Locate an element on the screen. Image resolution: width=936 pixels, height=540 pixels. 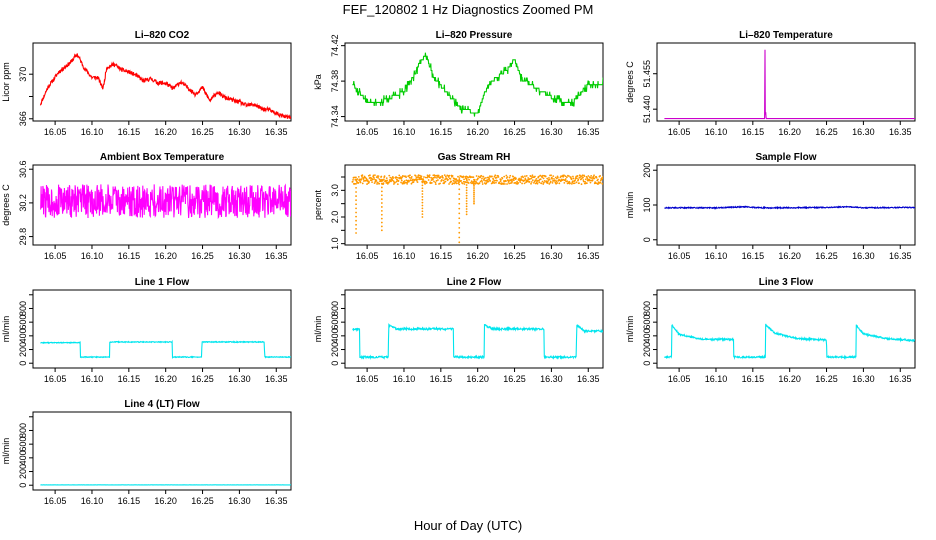
panel-title: Li–820 Pressure is located at coordinates (474, 35).